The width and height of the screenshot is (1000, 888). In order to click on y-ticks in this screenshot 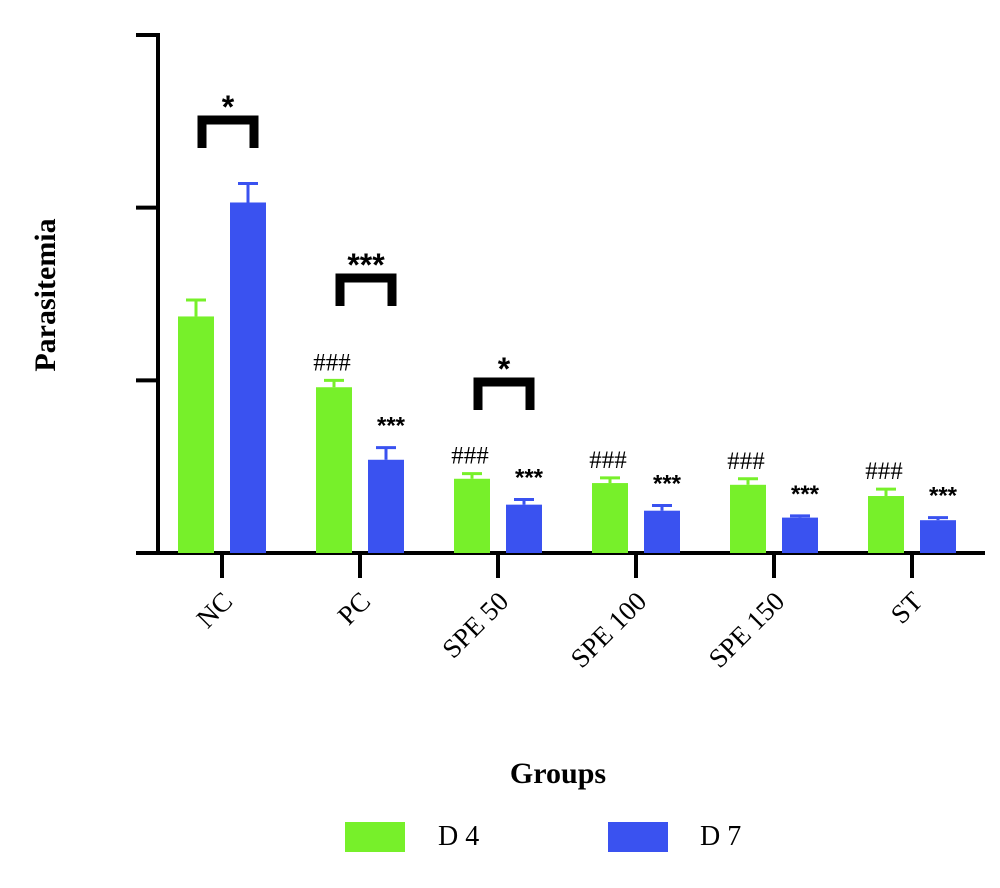, I will do `click(147, 294)`.